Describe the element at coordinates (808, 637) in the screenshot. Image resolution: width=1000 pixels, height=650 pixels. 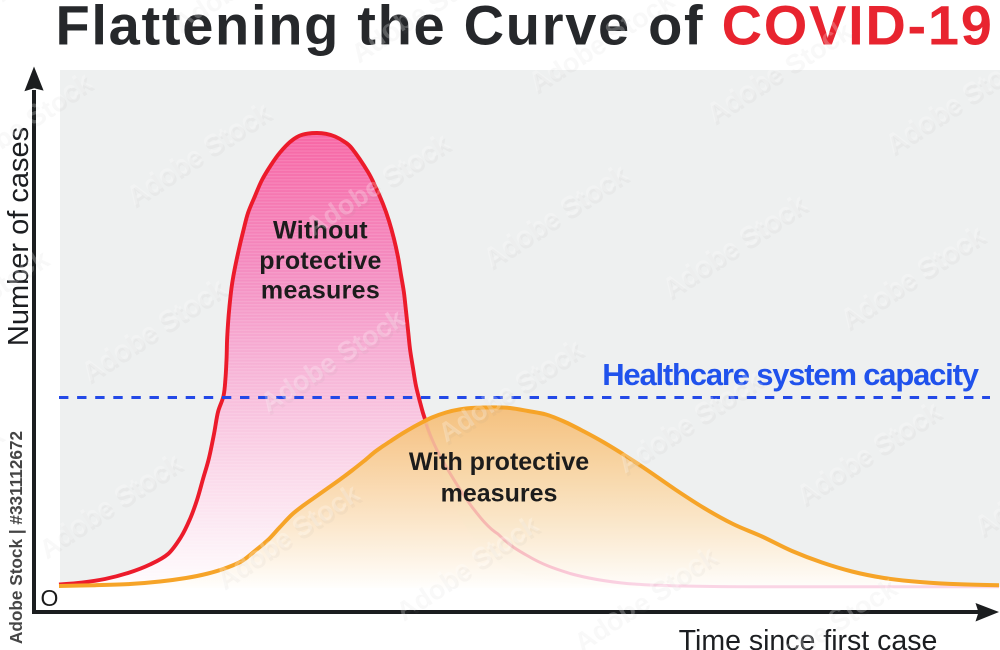
I see `svg-text: Time since first case` at that location.